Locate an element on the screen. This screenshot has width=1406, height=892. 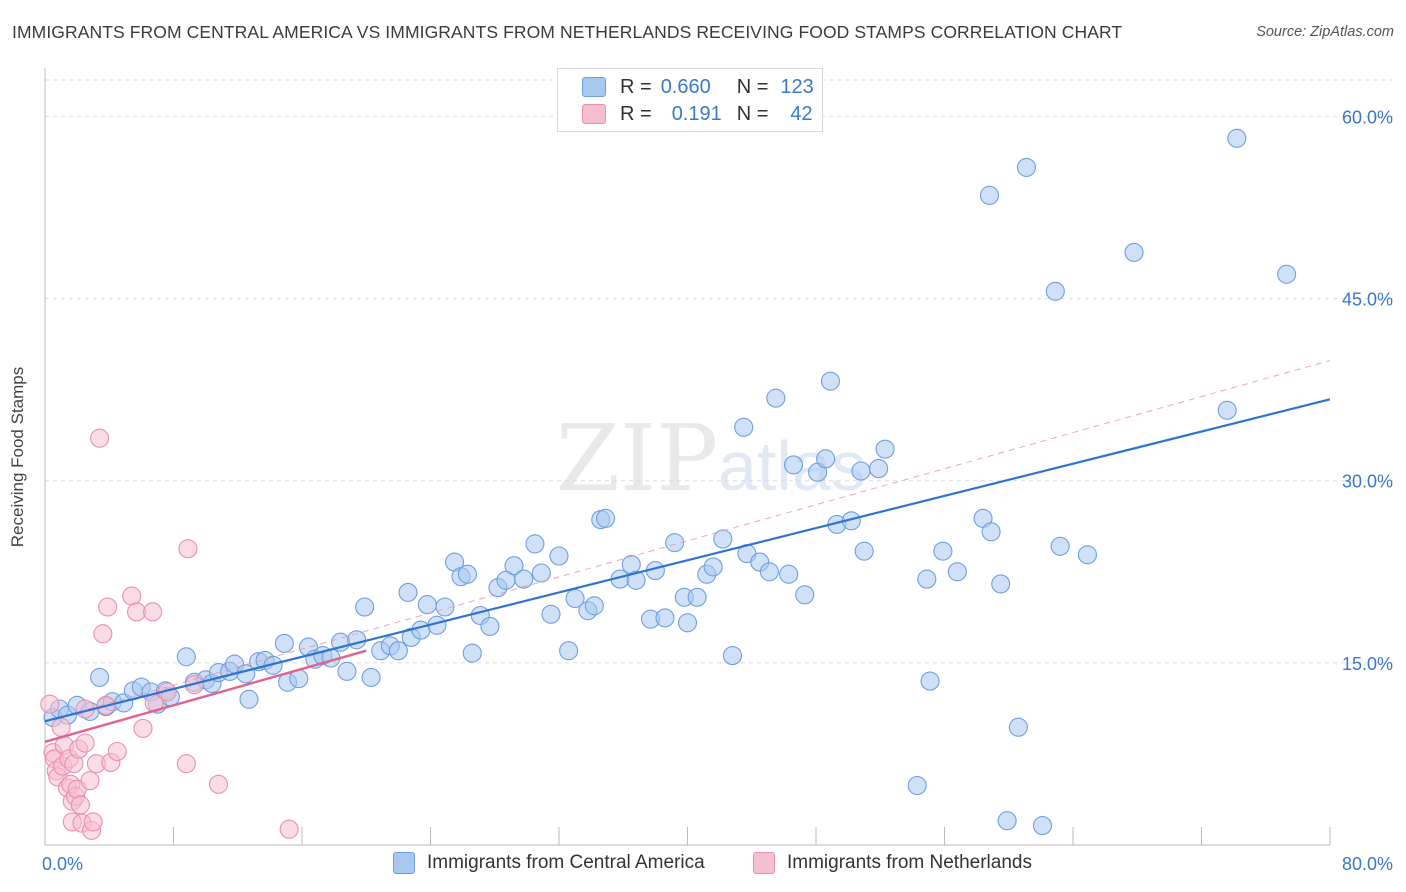
bottom-legend-label-netherlands: Immigrants from Netherlands is located at coordinates (909, 862).